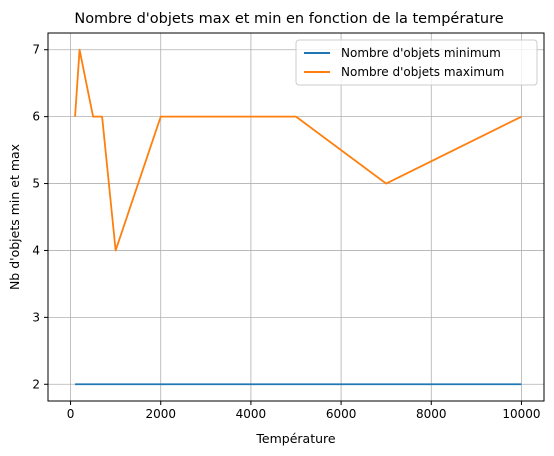 The image size is (554, 456). What do you see at coordinates (251, 414) in the screenshot?
I see `x-tick-label: 4000` at bounding box center [251, 414].